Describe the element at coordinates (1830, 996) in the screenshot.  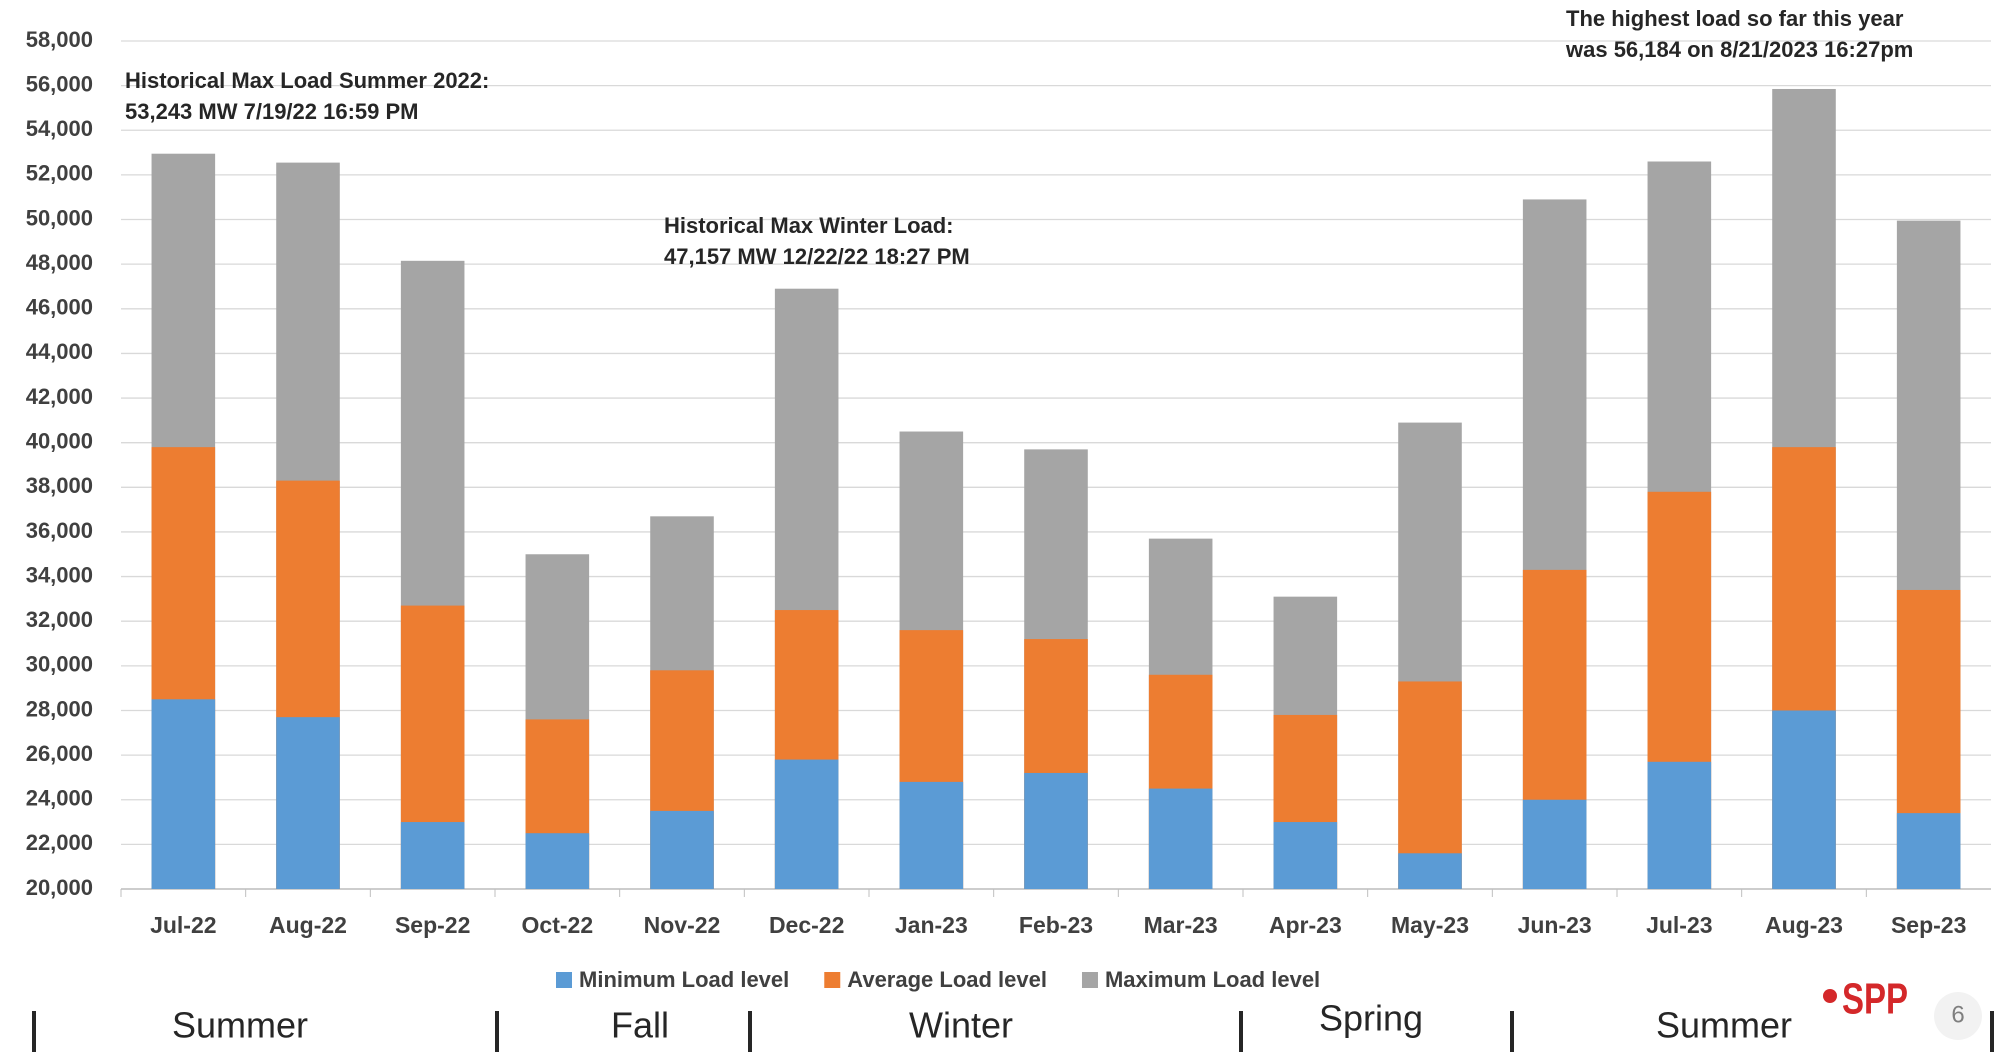
I see `logo-mark` at that location.